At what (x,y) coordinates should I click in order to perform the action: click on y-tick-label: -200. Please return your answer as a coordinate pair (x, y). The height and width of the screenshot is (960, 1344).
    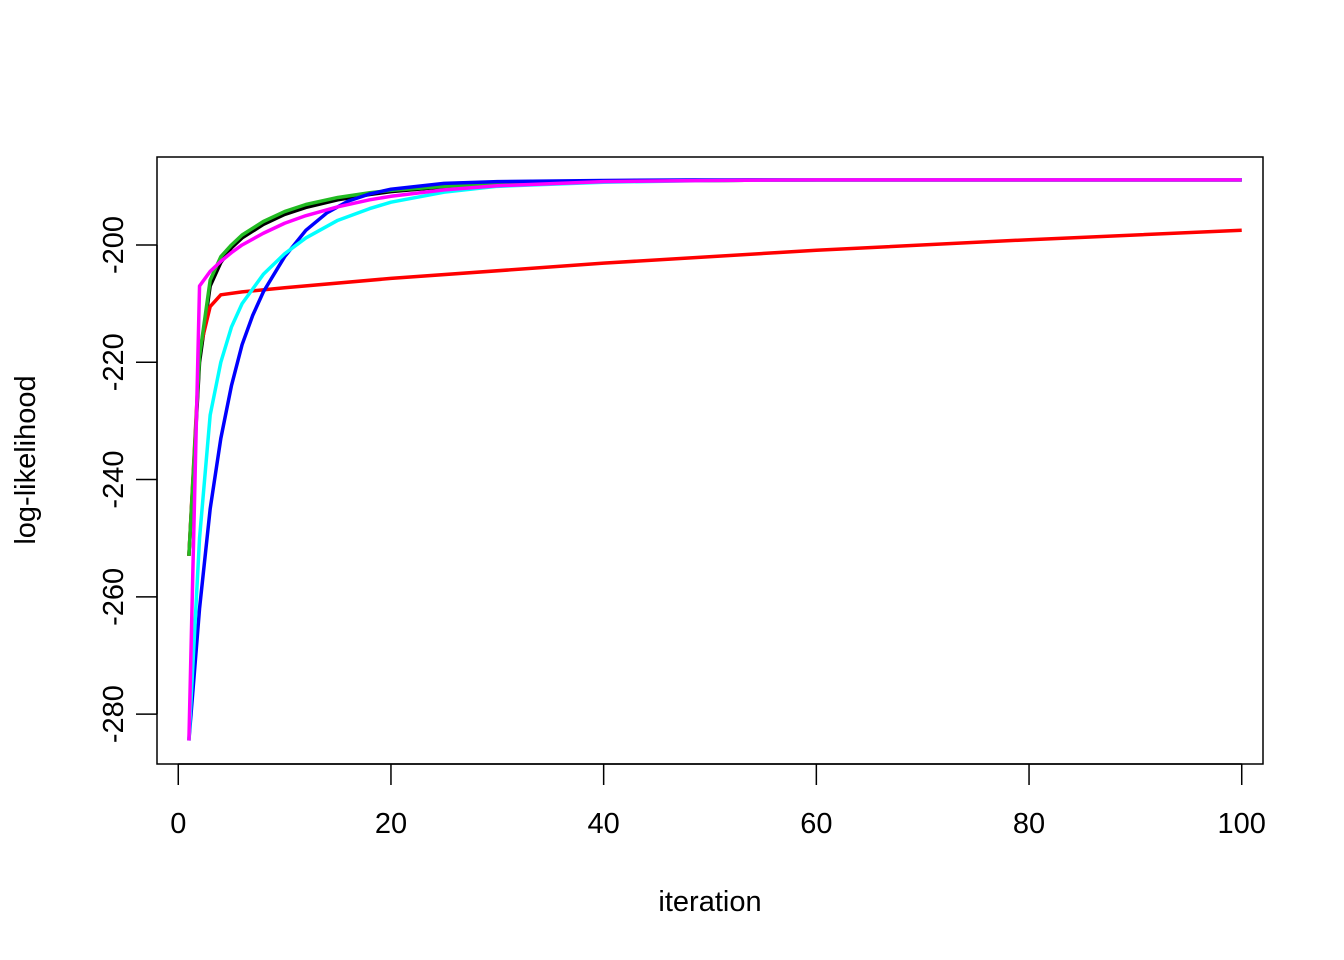
    Looking at the image, I should click on (114, 245).